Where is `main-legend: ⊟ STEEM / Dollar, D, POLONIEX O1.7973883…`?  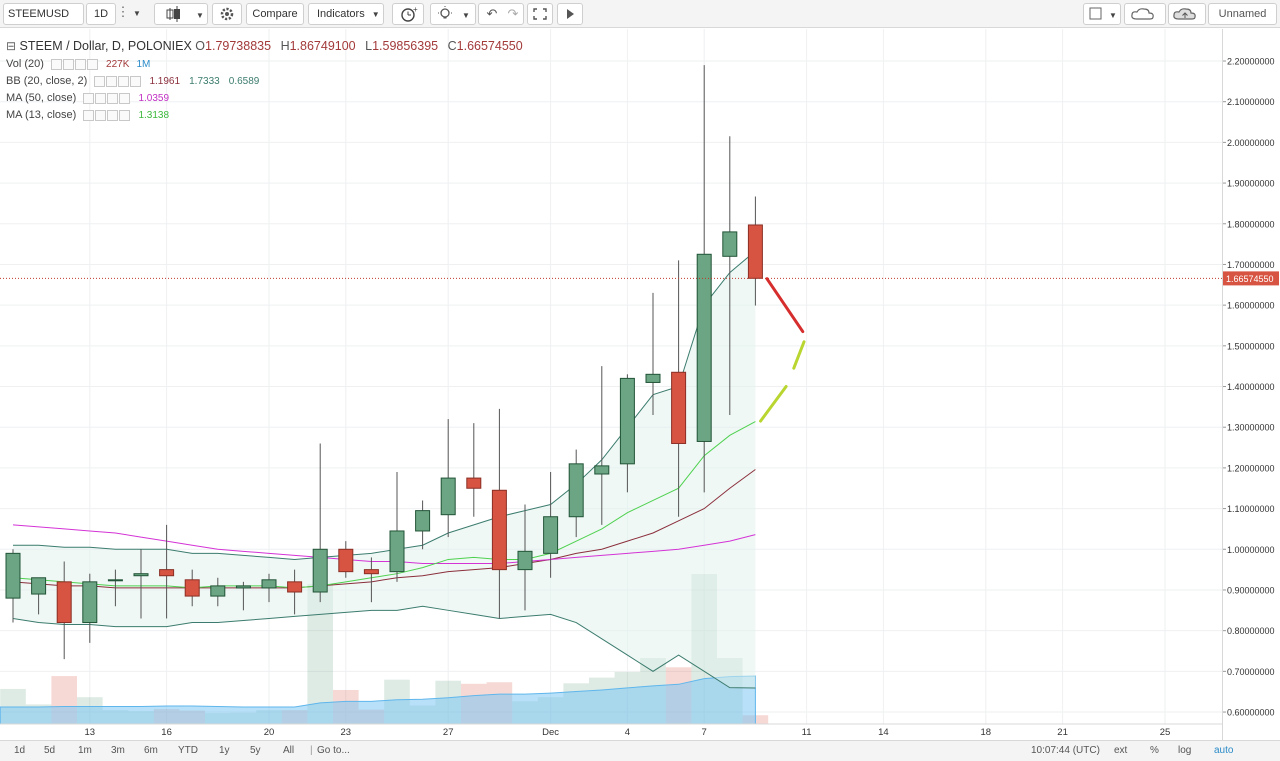
main-legend: ⊟ STEEM / Dollar, D, POLONIEX O1.7973883… is located at coordinates (264, 46).